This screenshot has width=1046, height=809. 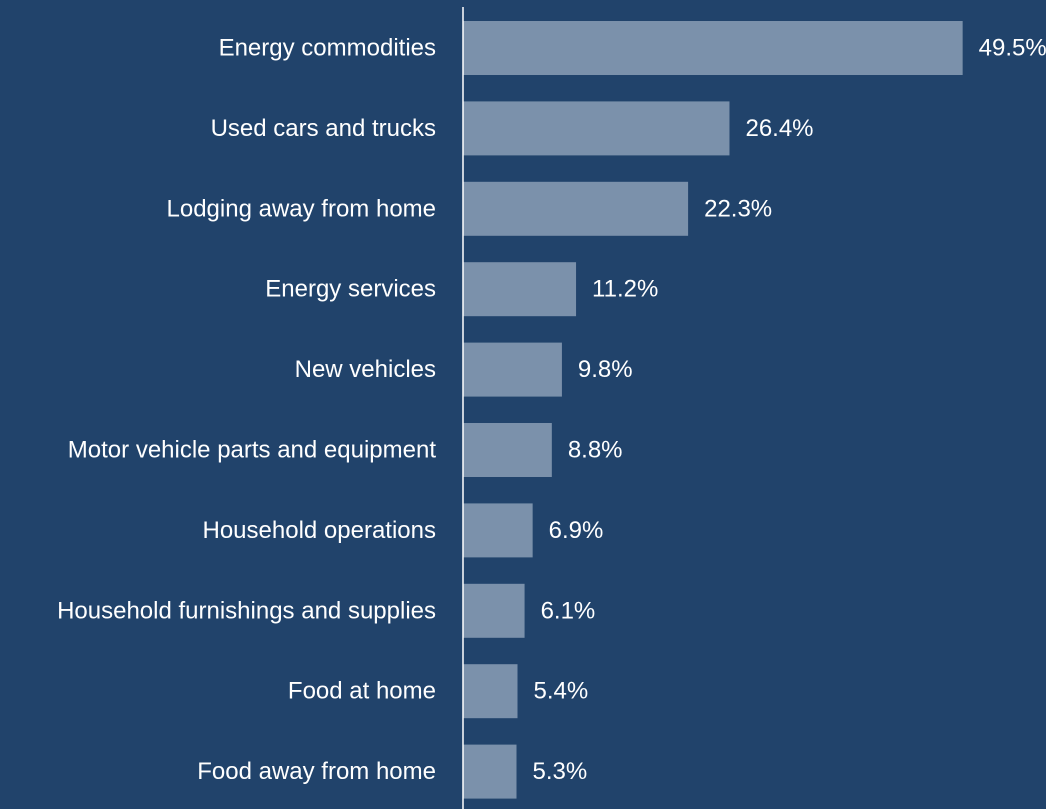 I want to click on category-label-3: Energy services, so click(x=350, y=289).